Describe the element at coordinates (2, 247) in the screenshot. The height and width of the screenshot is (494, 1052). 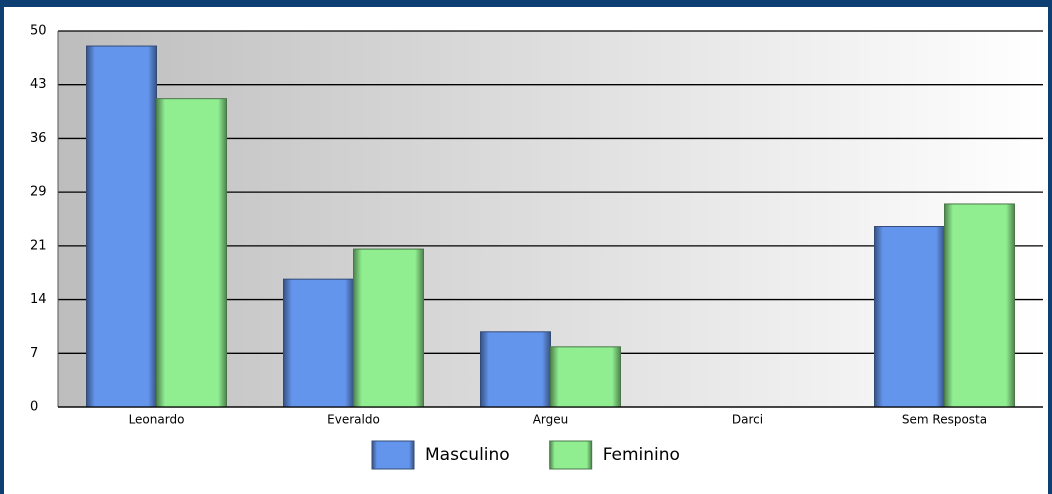
I see `border-left` at that location.